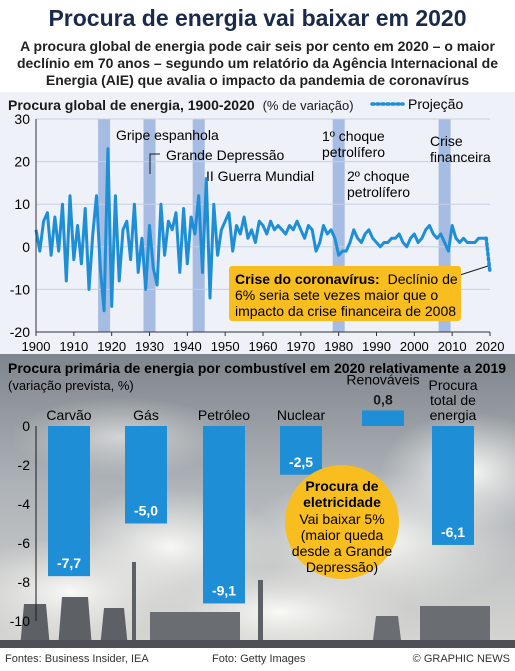 The image size is (515, 671). What do you see at coordinates (435, 104) in the screenshot?
I see `legend-label: Projeção` at bounding box center [435, 104].